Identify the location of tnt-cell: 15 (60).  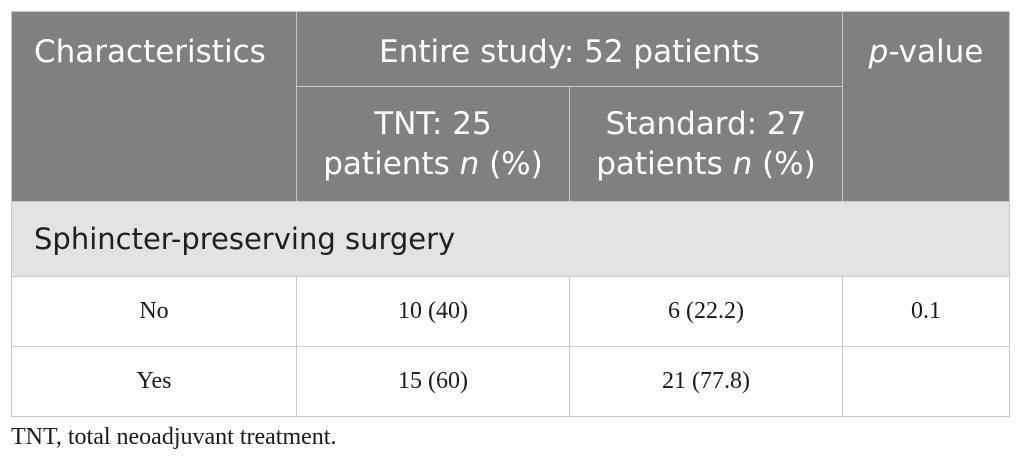
(433, 381).